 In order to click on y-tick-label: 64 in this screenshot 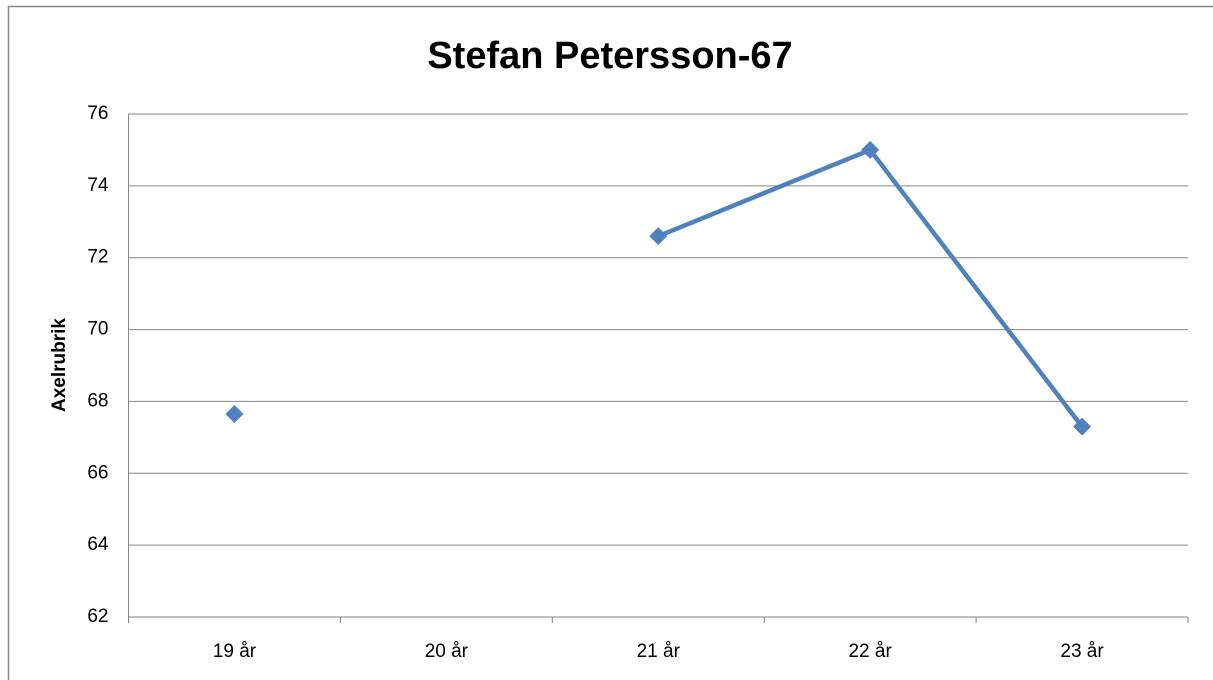, I will do `click(98, 544)`.